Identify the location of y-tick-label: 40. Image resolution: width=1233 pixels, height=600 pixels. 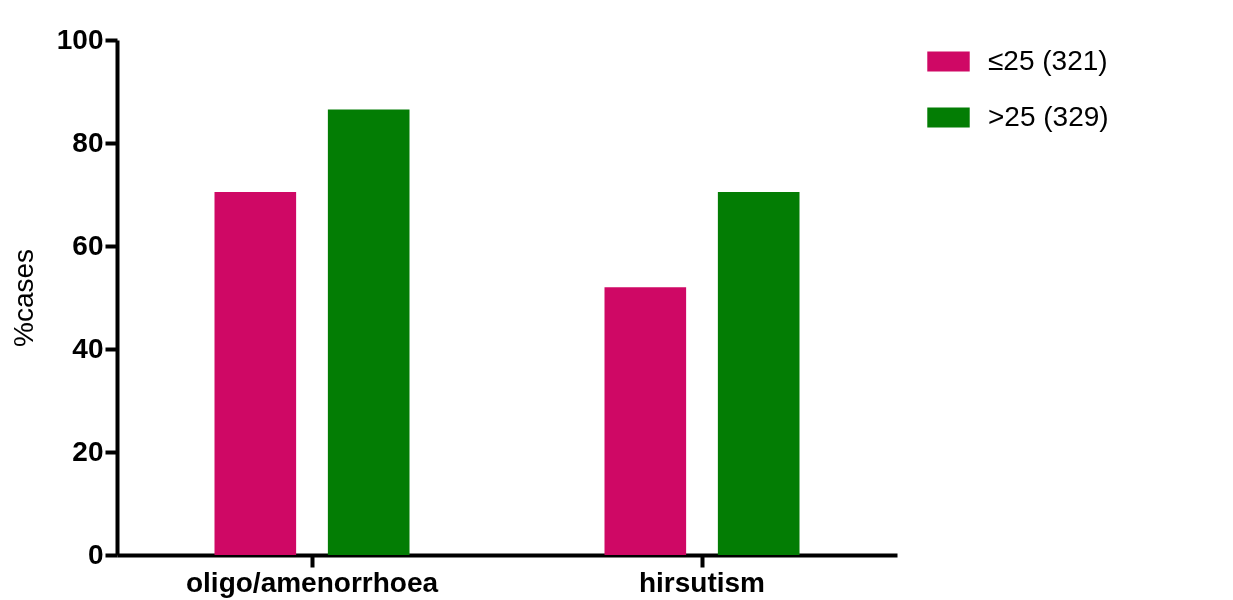
(88, 348).